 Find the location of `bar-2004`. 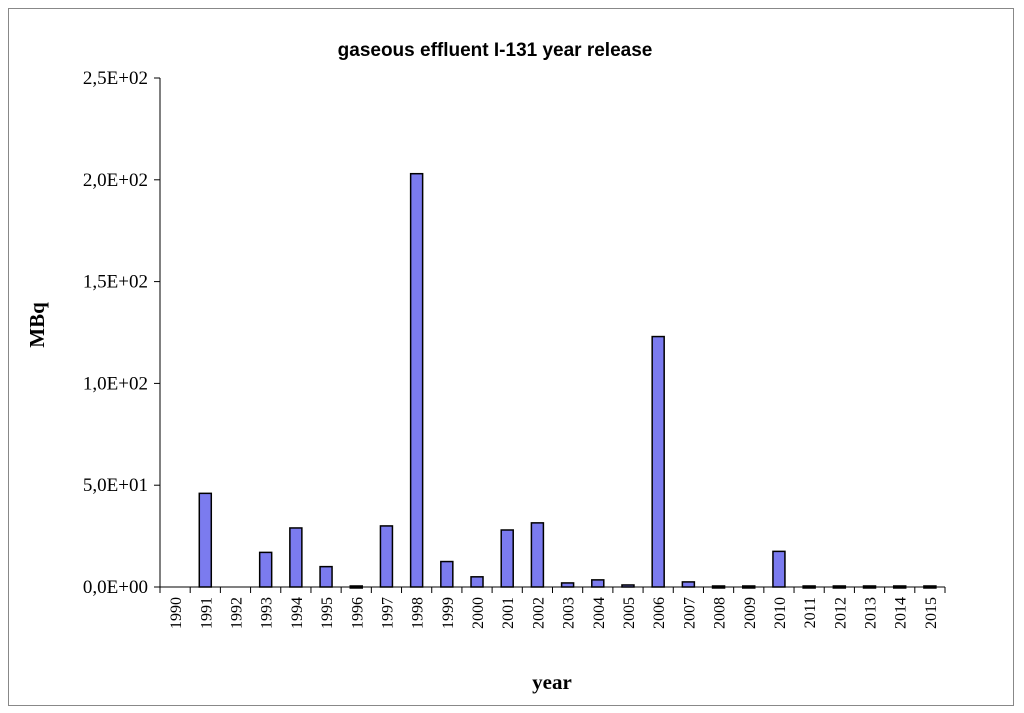

bar-2004 is located at coordinates (598, 583).